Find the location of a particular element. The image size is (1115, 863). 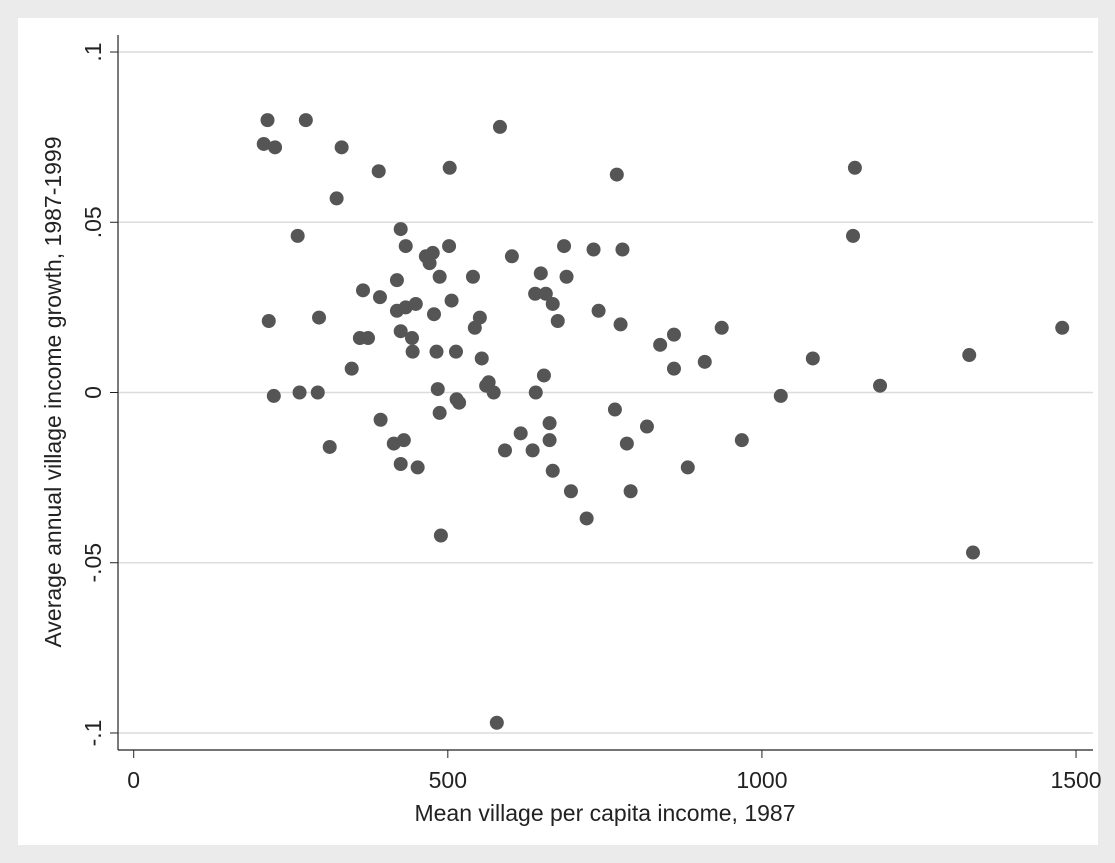

x-axis-title: Mean village per capita income, 1987 is located at coordinates (604, 813).